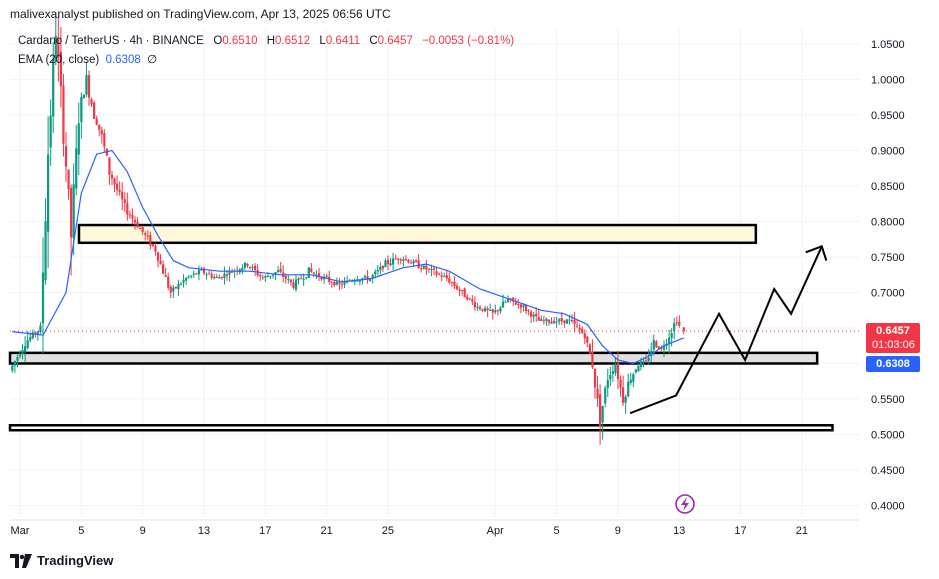 The image size is (939, 579). Describe the element at coordinates (435, 528) in the screenshot. I see `time-axis: Mar 5 9 13 17 21 25 Apr 5 9 13 17 21` at that location.